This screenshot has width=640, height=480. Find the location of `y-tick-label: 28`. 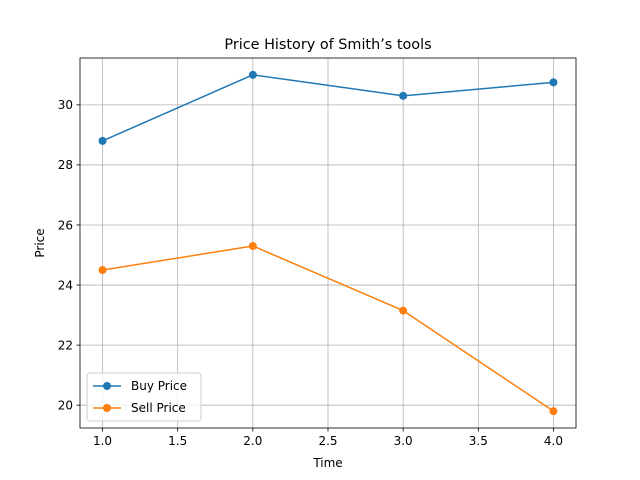

y-tick-label: 28 is located at coordinates (65, 165).